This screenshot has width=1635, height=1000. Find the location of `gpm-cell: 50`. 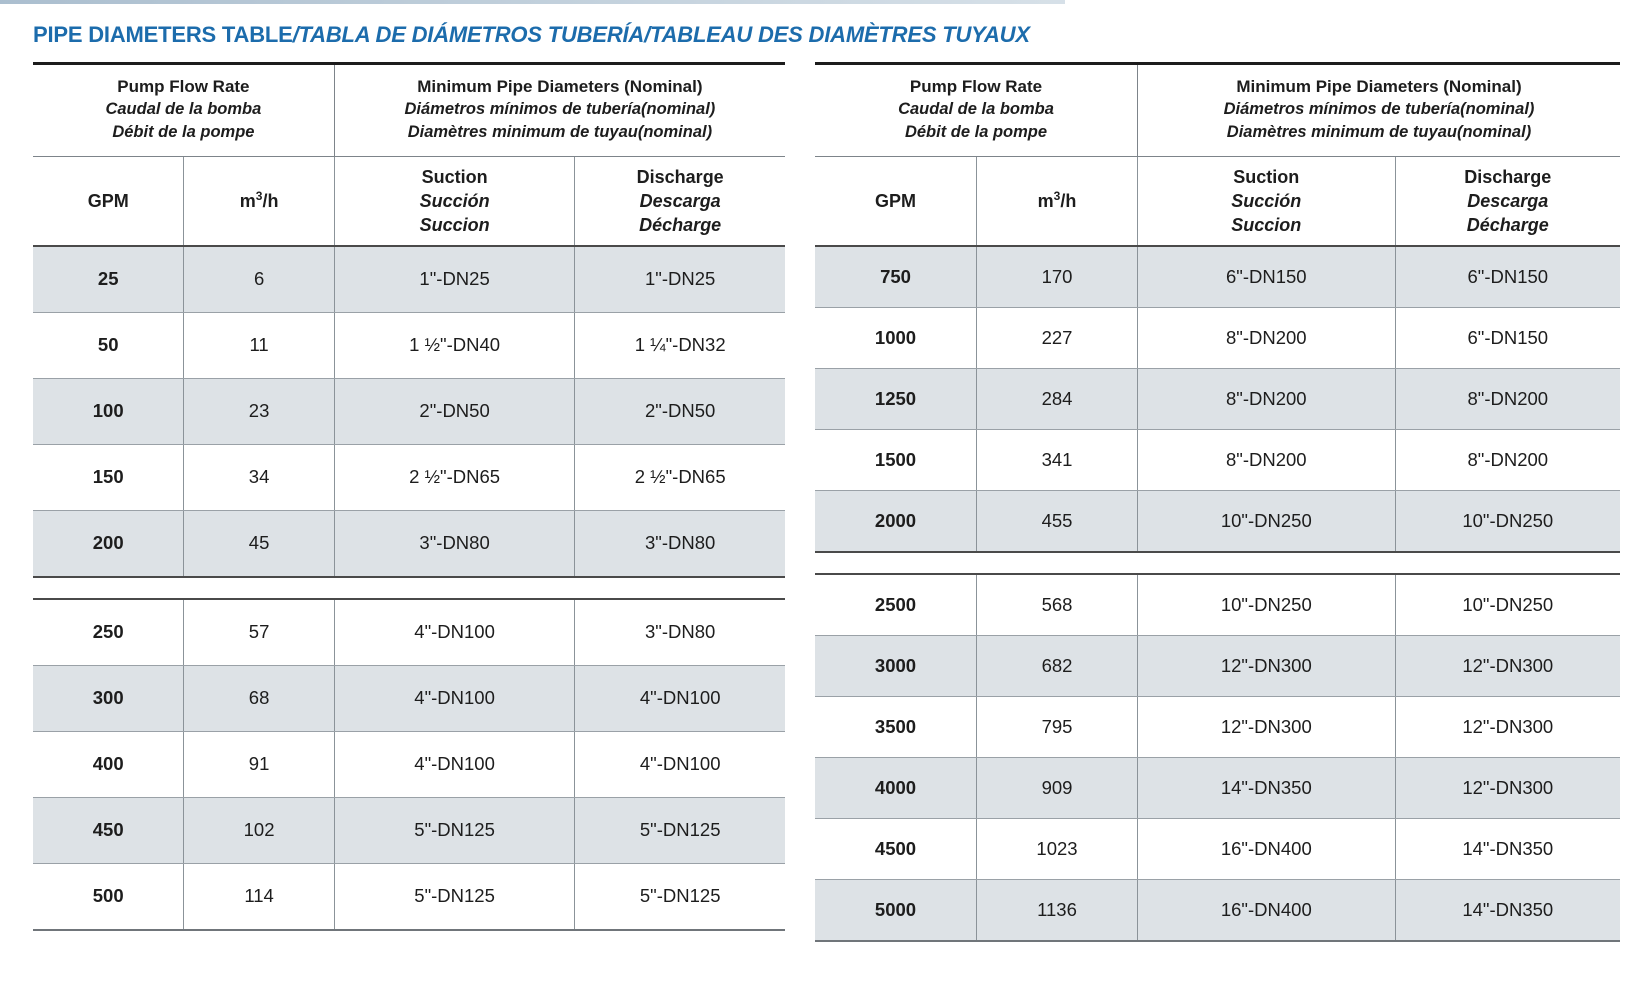

gpm-cell: 50 is located at coordinates (108, 345).